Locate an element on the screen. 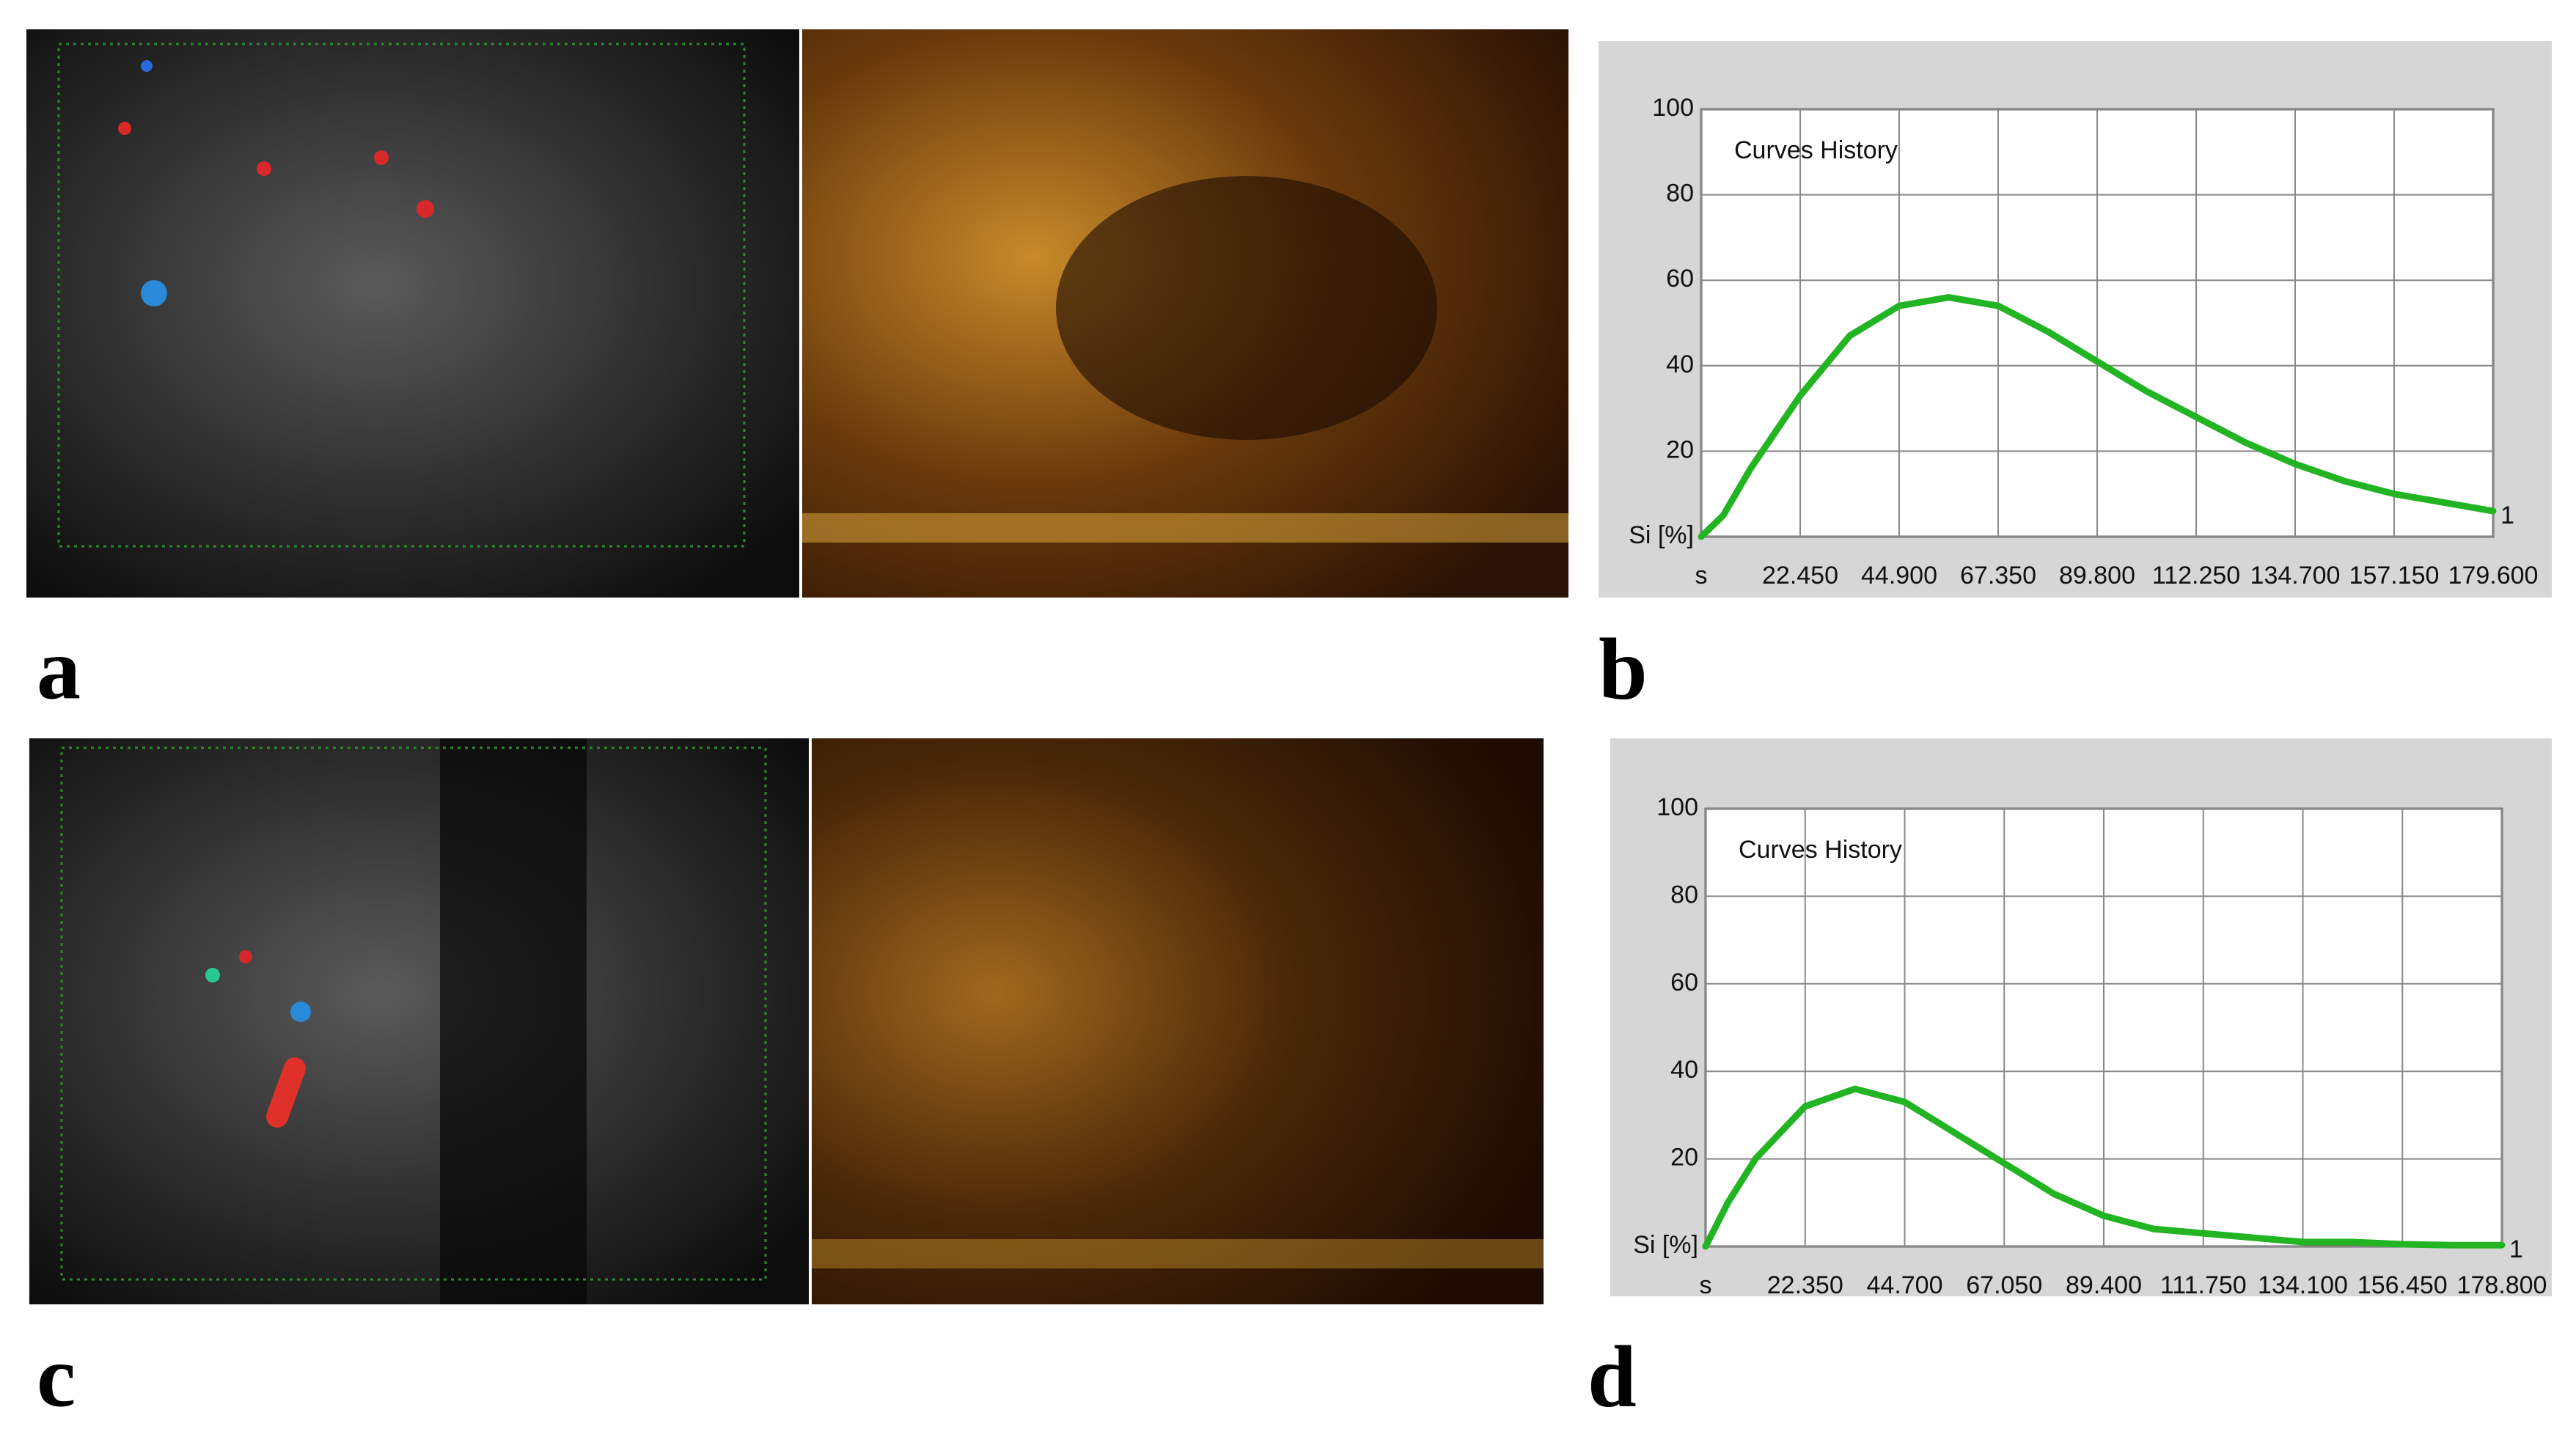 This screenshot has height=1440, width=2576. x-tick-label: 156.450 is located at coordinates (2402, 1285).